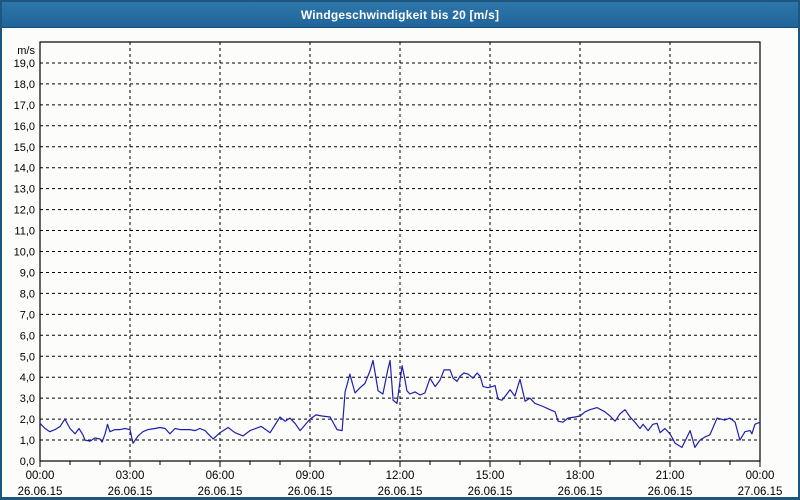 This screenshot has width=800, height=500. What do you see at coordinates (24, 232) in the screenshot?
I see `y-axis-label: 11,0` at bounding box center [24, 232].